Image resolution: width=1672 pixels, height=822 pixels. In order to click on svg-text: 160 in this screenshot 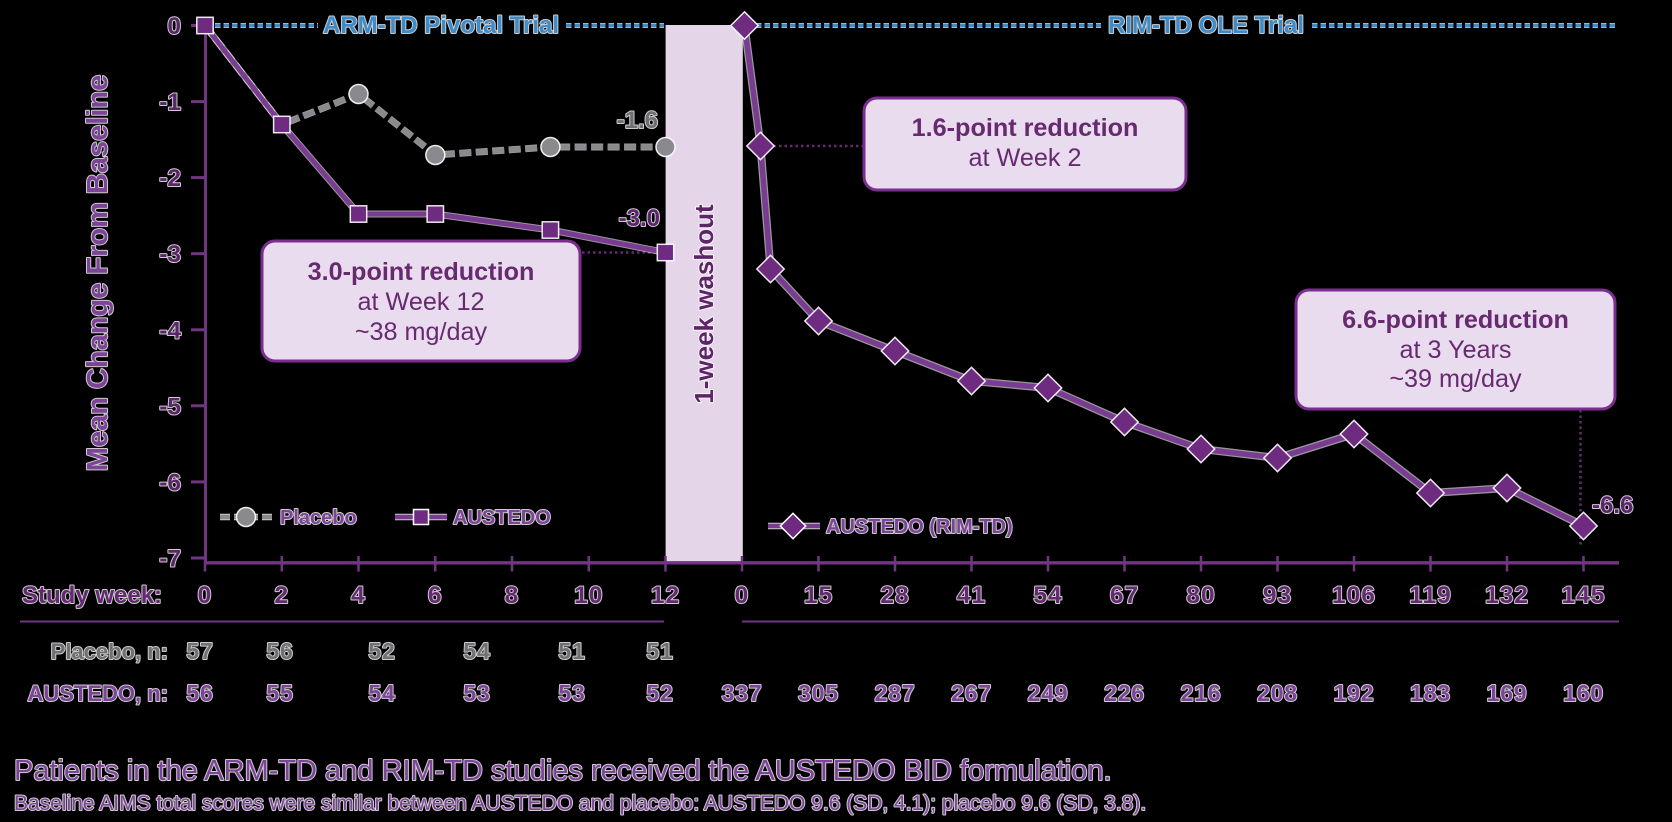, I will do `click(1583, 693)`.